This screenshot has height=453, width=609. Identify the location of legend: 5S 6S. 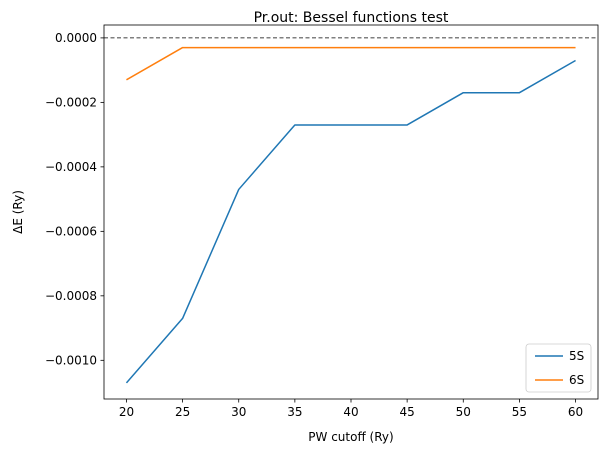
(558, 368).